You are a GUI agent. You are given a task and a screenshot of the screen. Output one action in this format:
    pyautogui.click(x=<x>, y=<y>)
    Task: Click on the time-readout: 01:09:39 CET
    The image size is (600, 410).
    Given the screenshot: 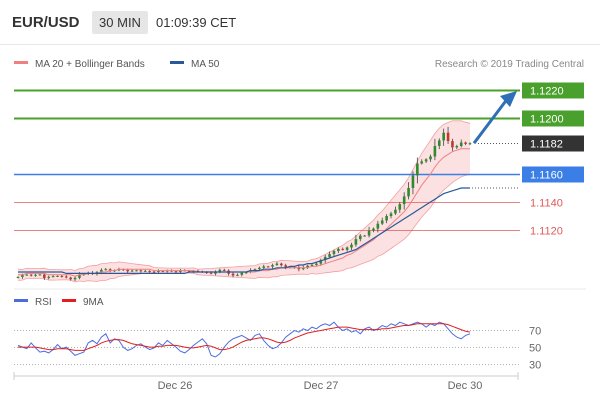 What is the action you would take?
    pyautogui.click(x=196, y=22)
    